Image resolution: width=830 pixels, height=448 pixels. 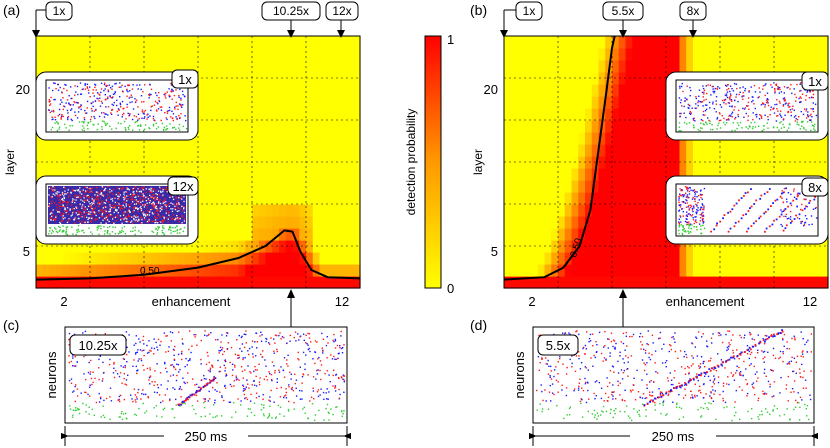 What do you see at coordinates (11, 10) in the screenshot?
I see `panel-a-label: (a)` at bounding box center [11, 10].